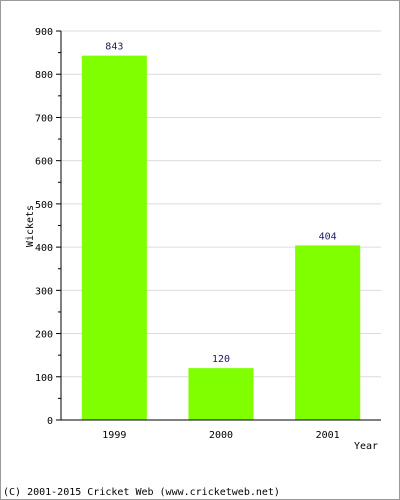 This screenshot has height=500, width=400. I want to click on y-tick-label: 300, so click(44, 291).